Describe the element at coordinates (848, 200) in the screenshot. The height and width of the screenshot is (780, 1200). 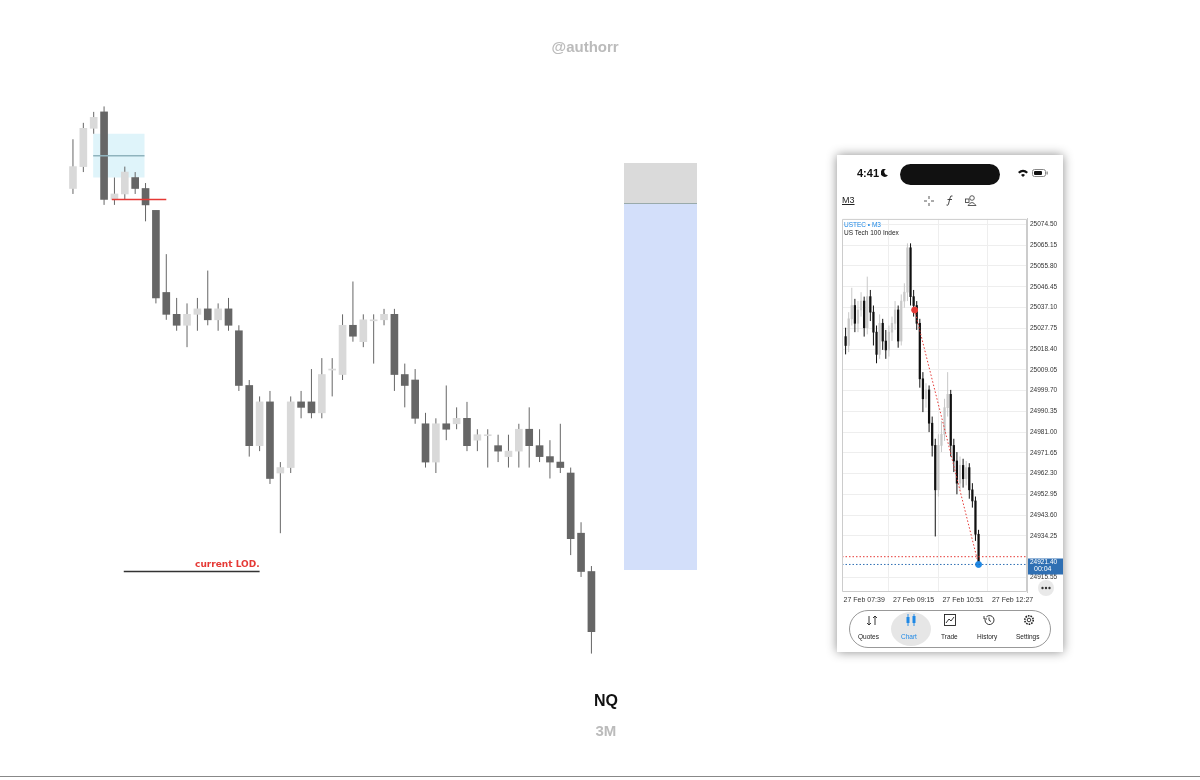
I see `text: M3` at that location.